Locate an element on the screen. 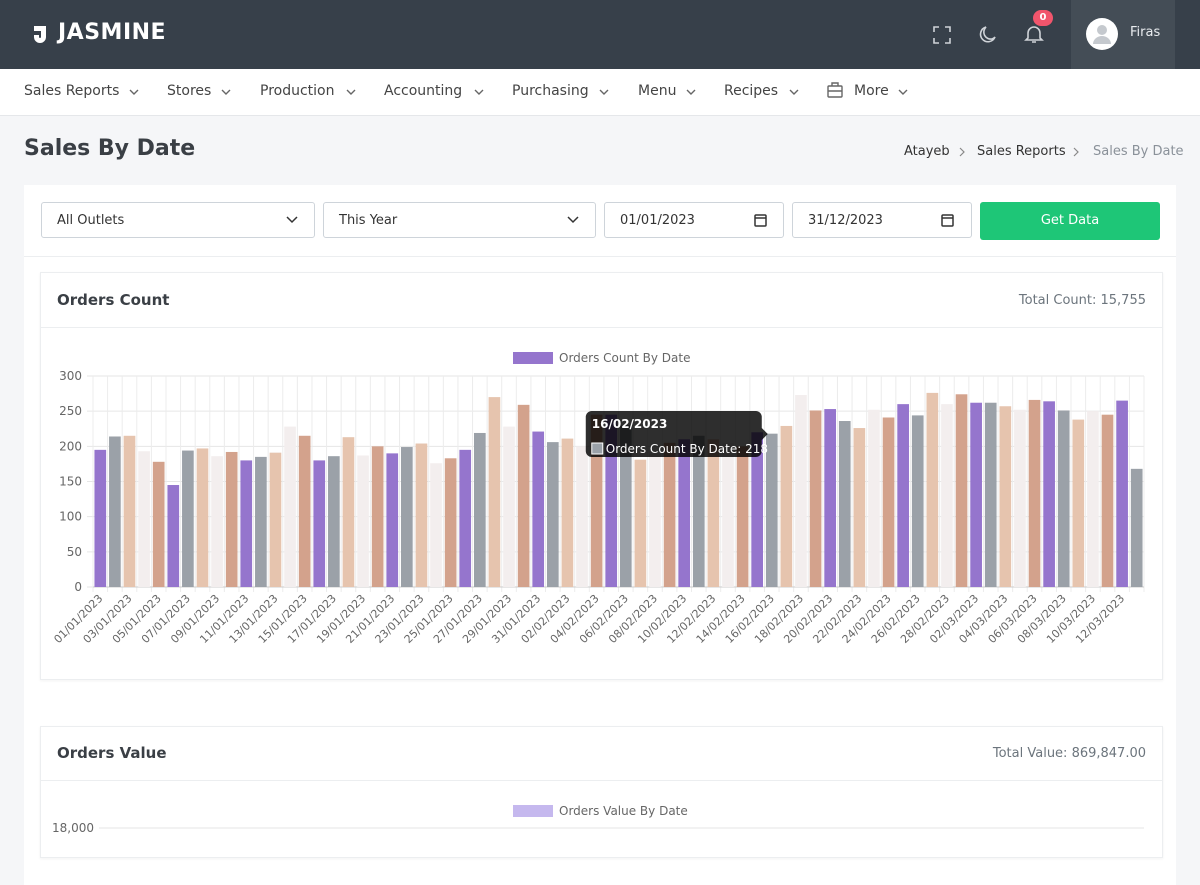 This screenshot has width=1200, height=885. breadcrumb-item: Atayeb is located at coordinates (927, 151).